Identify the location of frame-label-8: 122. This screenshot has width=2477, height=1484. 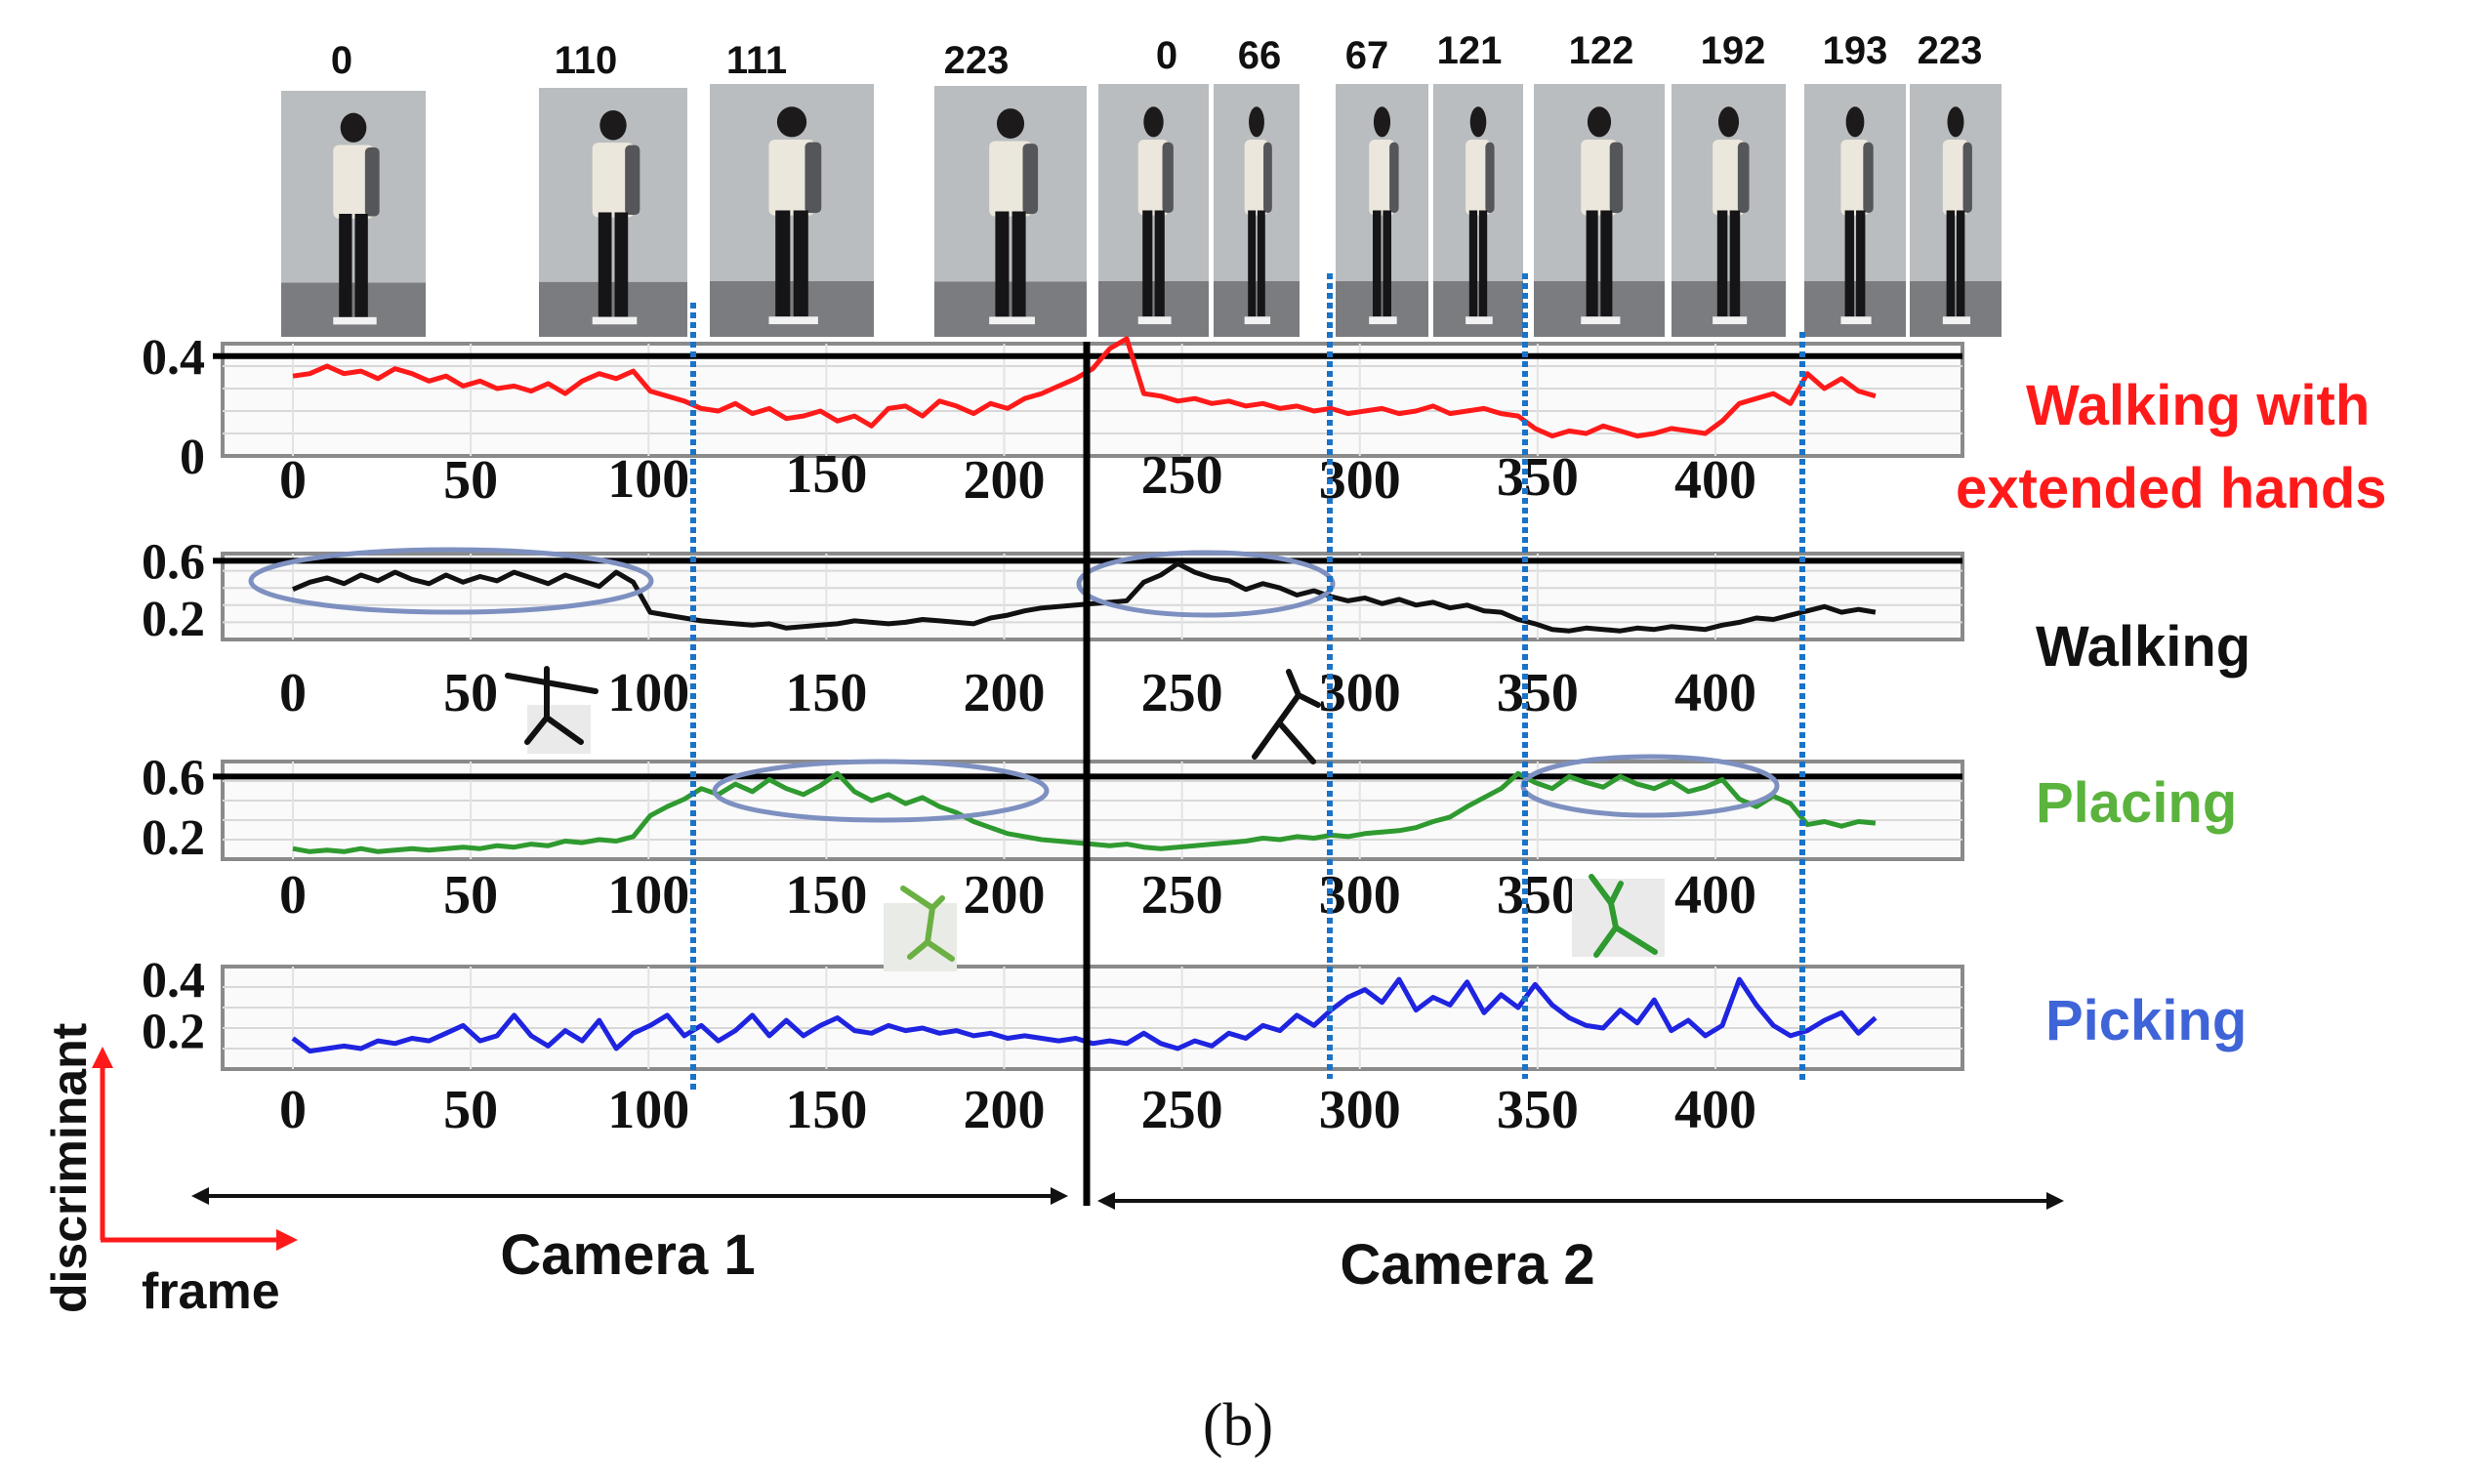
(1601, 50).